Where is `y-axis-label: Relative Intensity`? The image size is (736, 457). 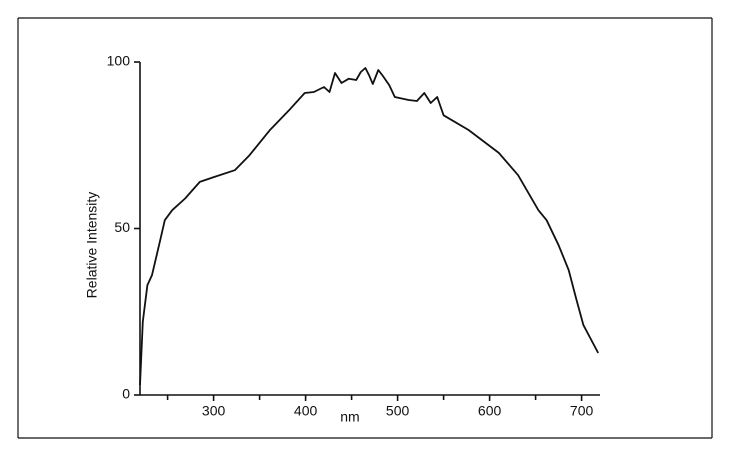 y-axis-label: Relative Intensity is located at coordinates (92, 245).